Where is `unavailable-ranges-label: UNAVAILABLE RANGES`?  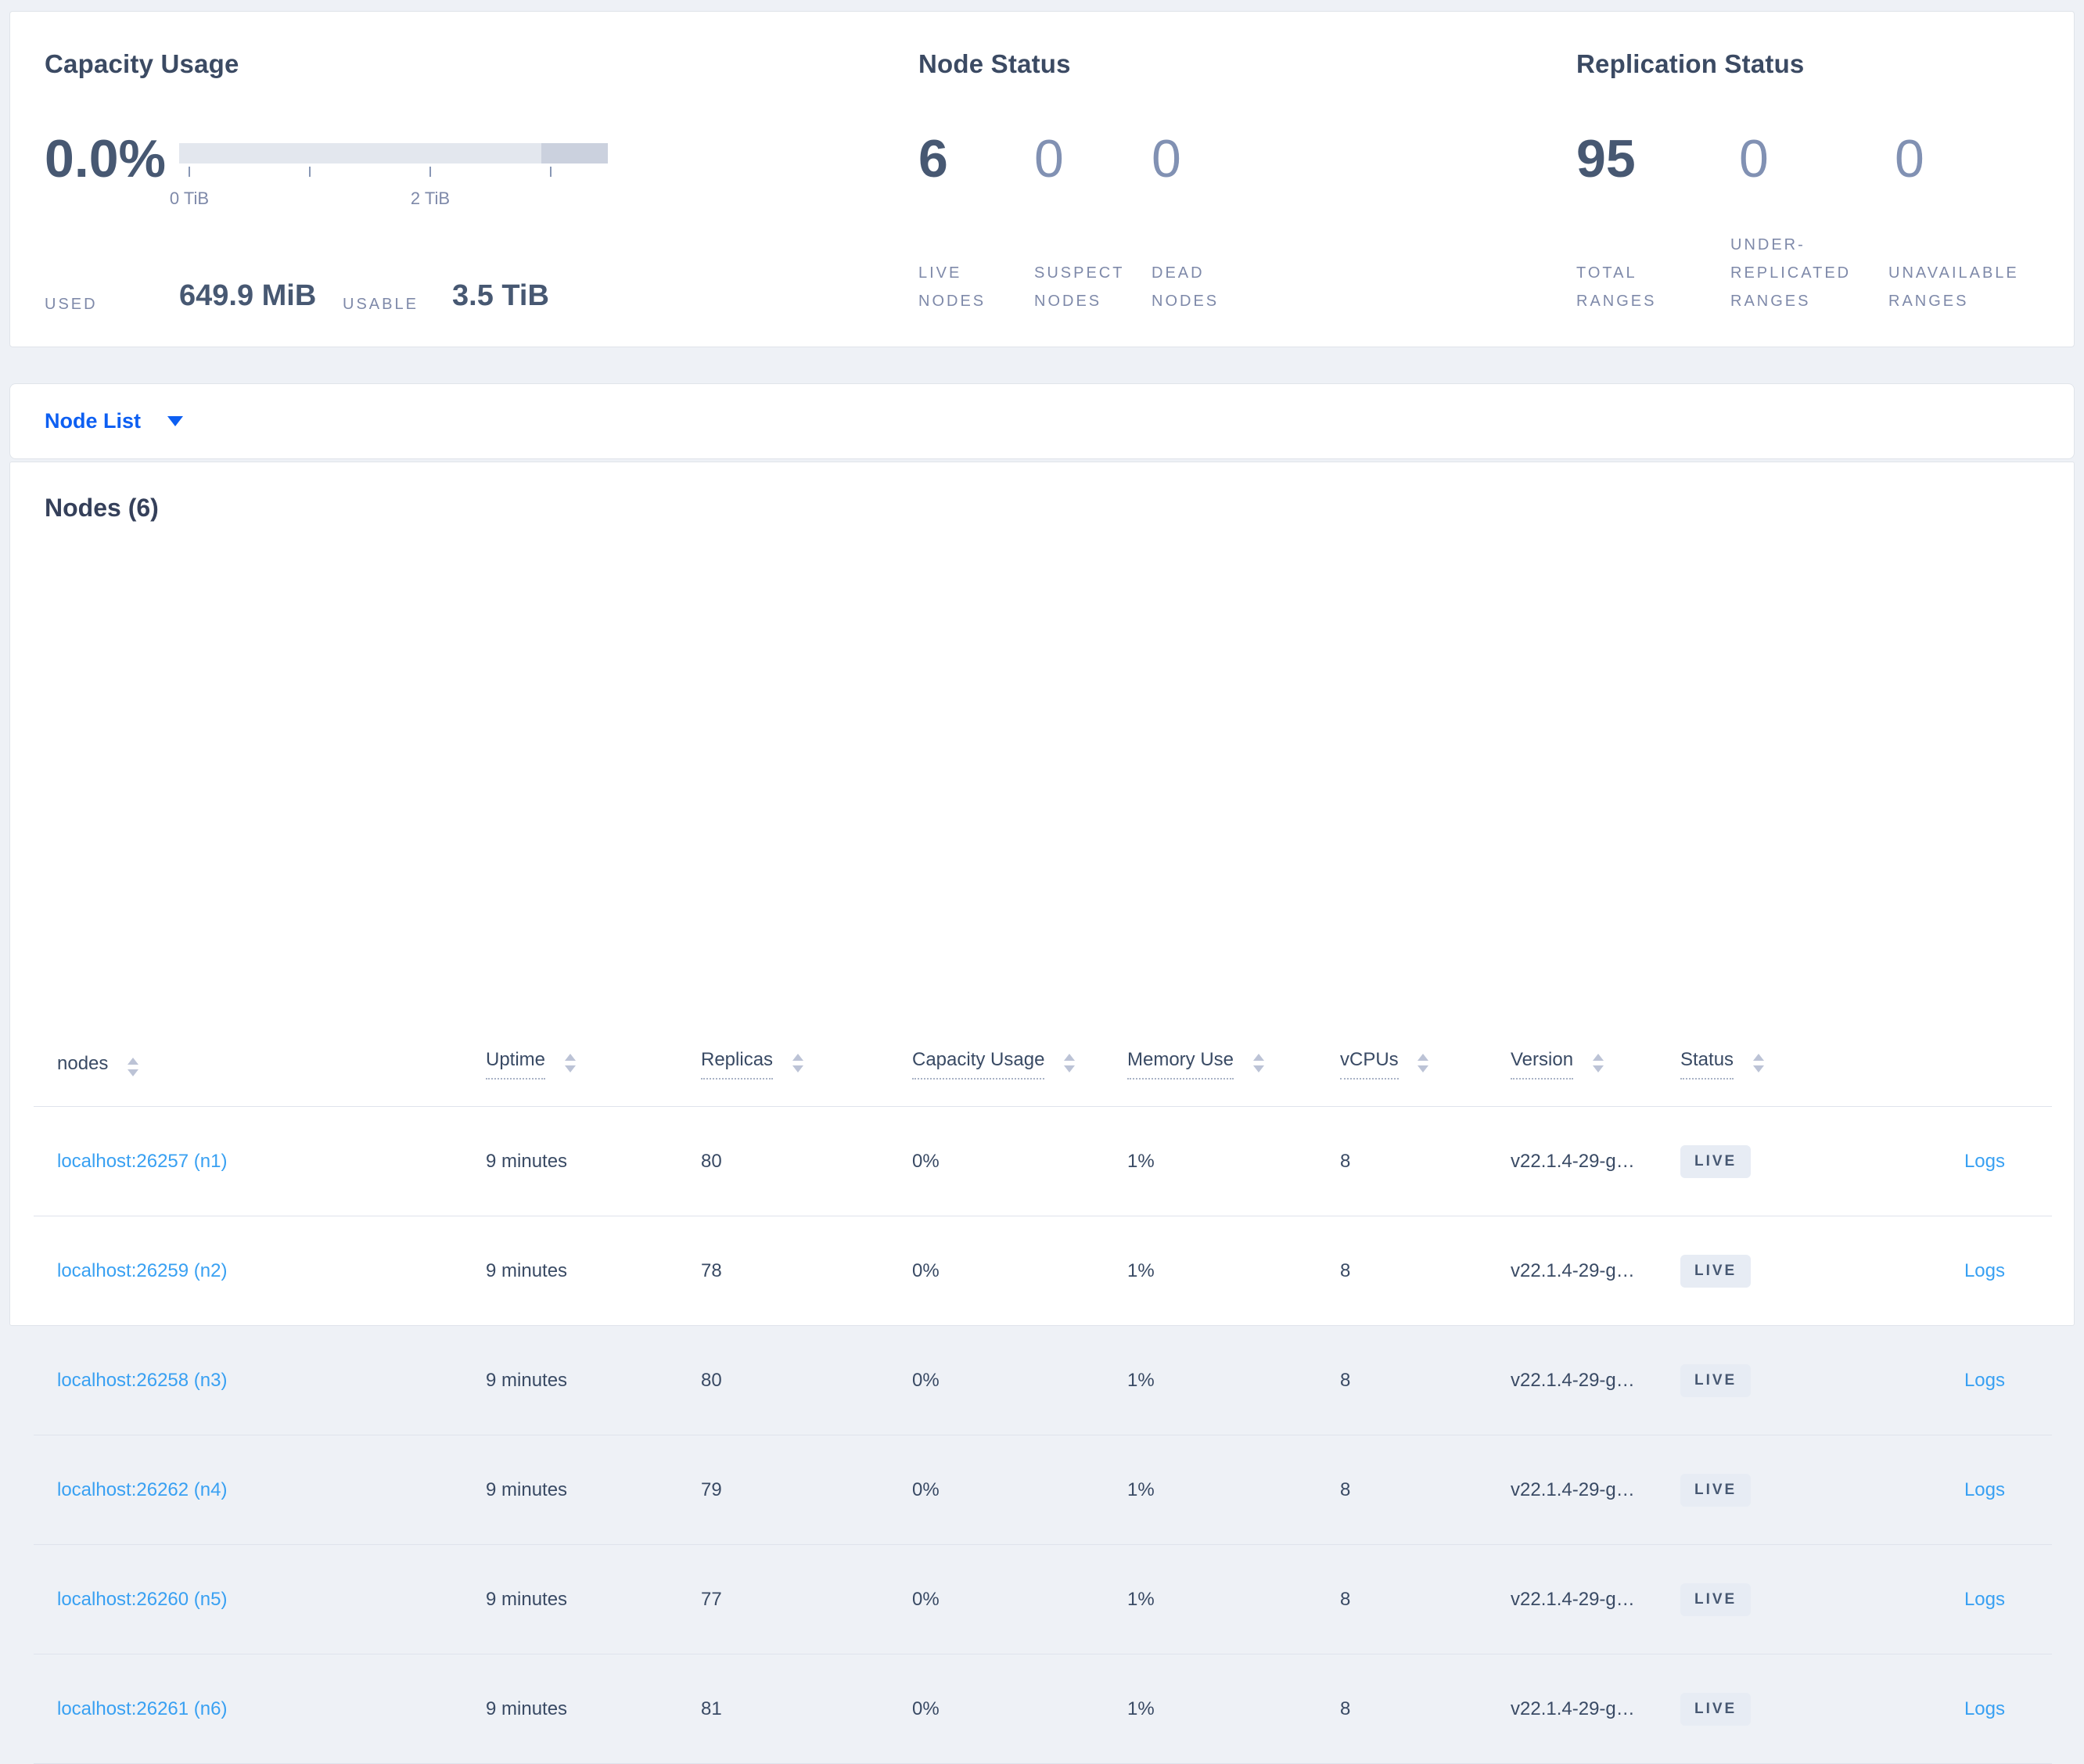 unavailable-ranges-label: UNAVAILABLE RANGES is located at coordinates (1953, 287).